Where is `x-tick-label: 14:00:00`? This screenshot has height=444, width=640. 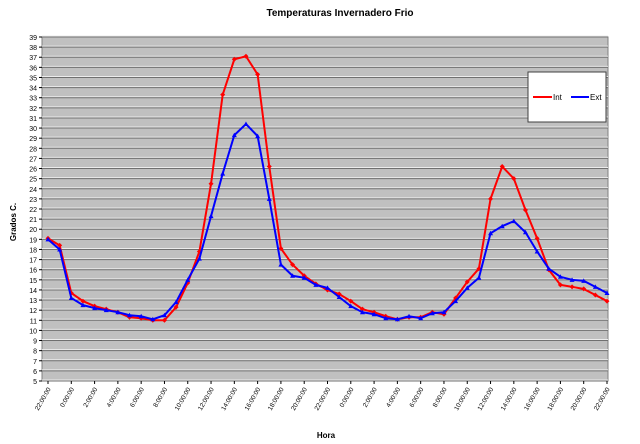
x-tick-label: 14:00:00 is located at coordinates (229, 399).